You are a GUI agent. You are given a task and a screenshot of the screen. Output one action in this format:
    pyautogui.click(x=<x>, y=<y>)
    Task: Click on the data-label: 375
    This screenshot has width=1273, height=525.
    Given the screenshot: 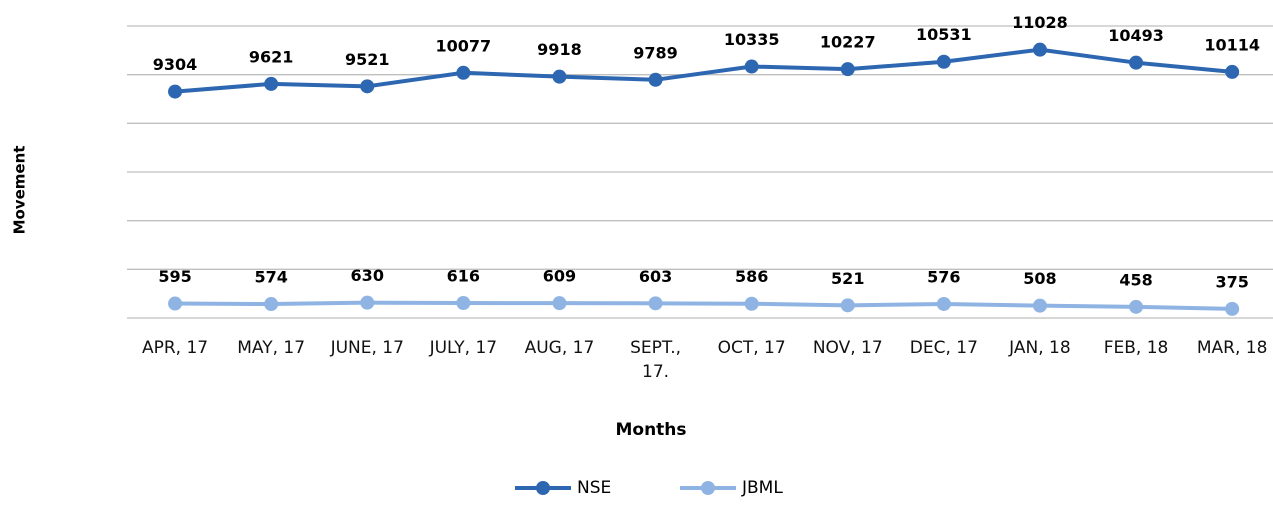 What is the action you would take?
    pyautogui.click(x=1231, y=281)
    